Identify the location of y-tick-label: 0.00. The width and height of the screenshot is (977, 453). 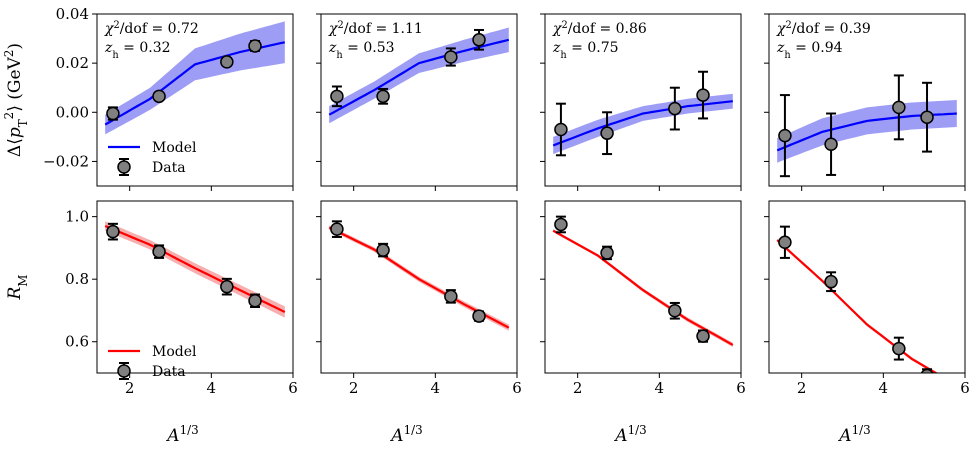
(72, 112).